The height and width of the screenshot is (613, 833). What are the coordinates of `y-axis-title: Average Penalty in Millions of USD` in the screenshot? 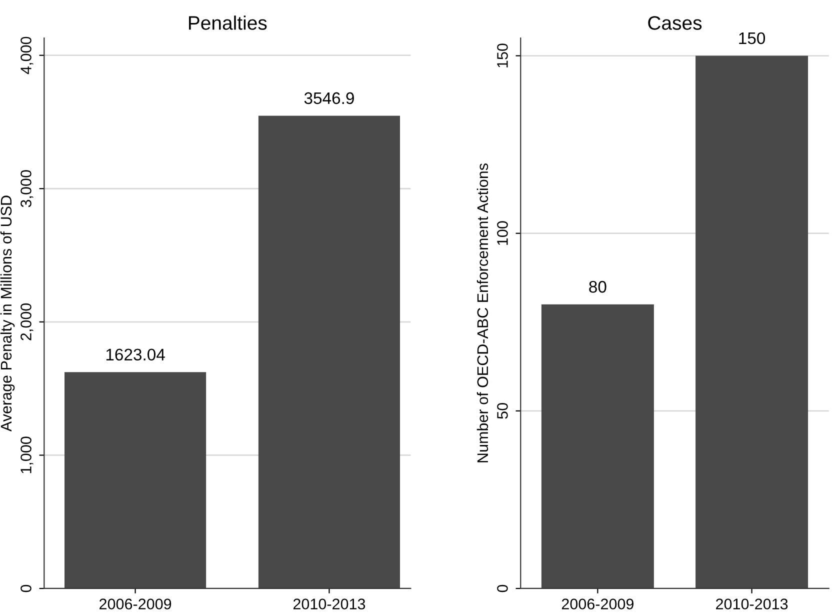 It's located at (7, 314).